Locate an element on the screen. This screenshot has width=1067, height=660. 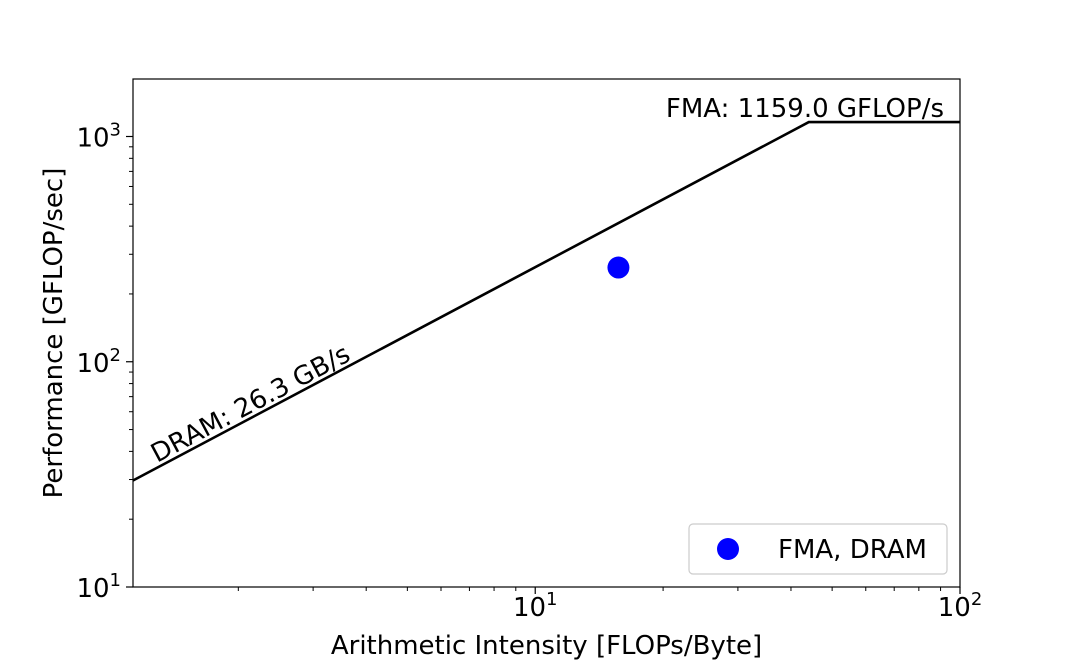
y-axis-ticks: 101 102 103 is located at coordinates (104, 362).